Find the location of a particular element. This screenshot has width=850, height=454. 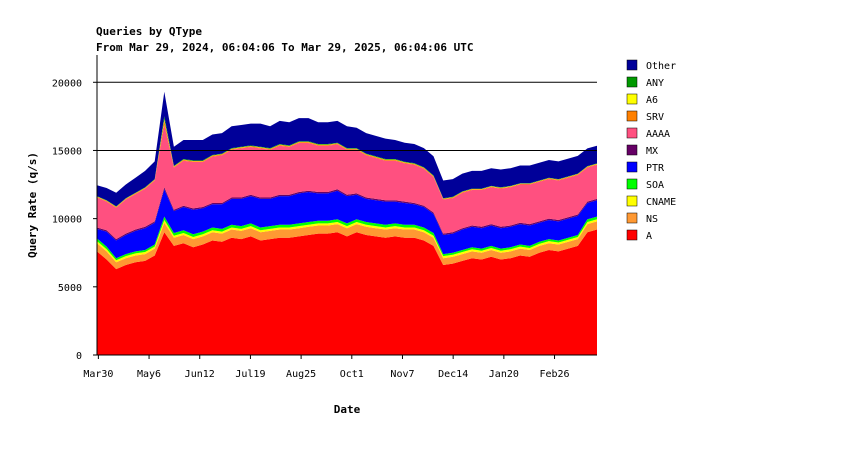

y-tick-label: 20000 is located at coordinates (67, 83).